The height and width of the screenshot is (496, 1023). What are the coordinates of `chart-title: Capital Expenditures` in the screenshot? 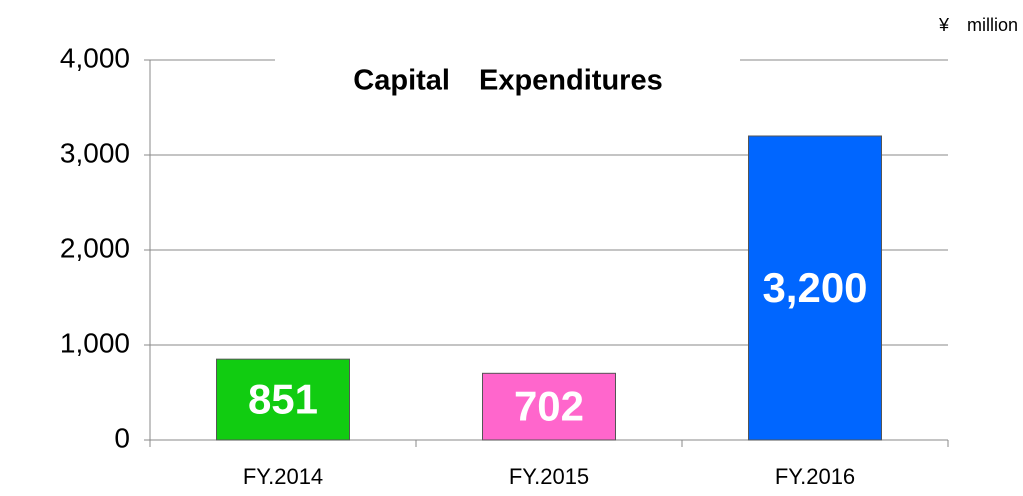 It's located at (507, 81).